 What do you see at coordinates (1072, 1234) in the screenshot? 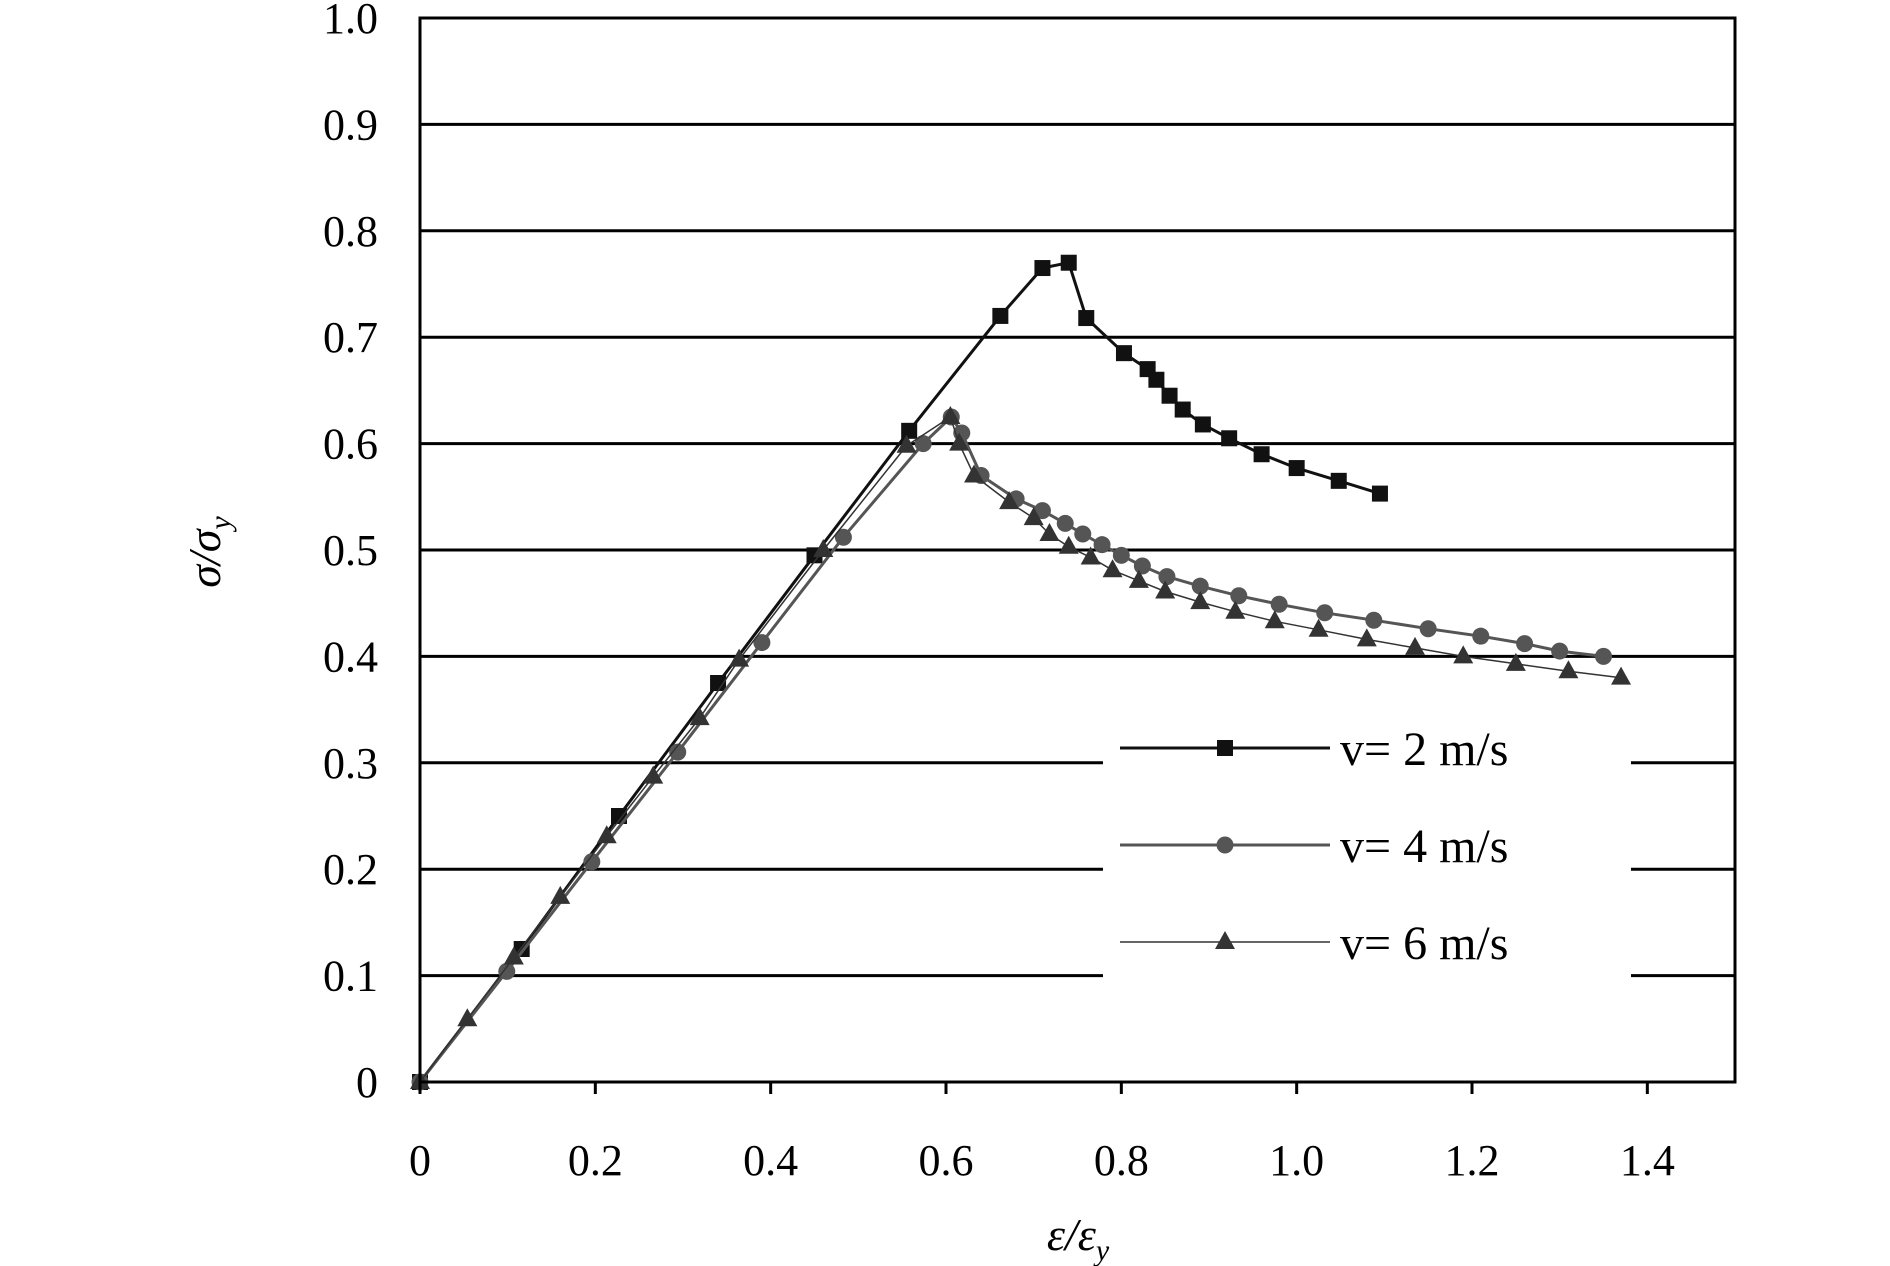
I see `x-axis-title-main: ε/ε` at bounding box center [1072, 1234].